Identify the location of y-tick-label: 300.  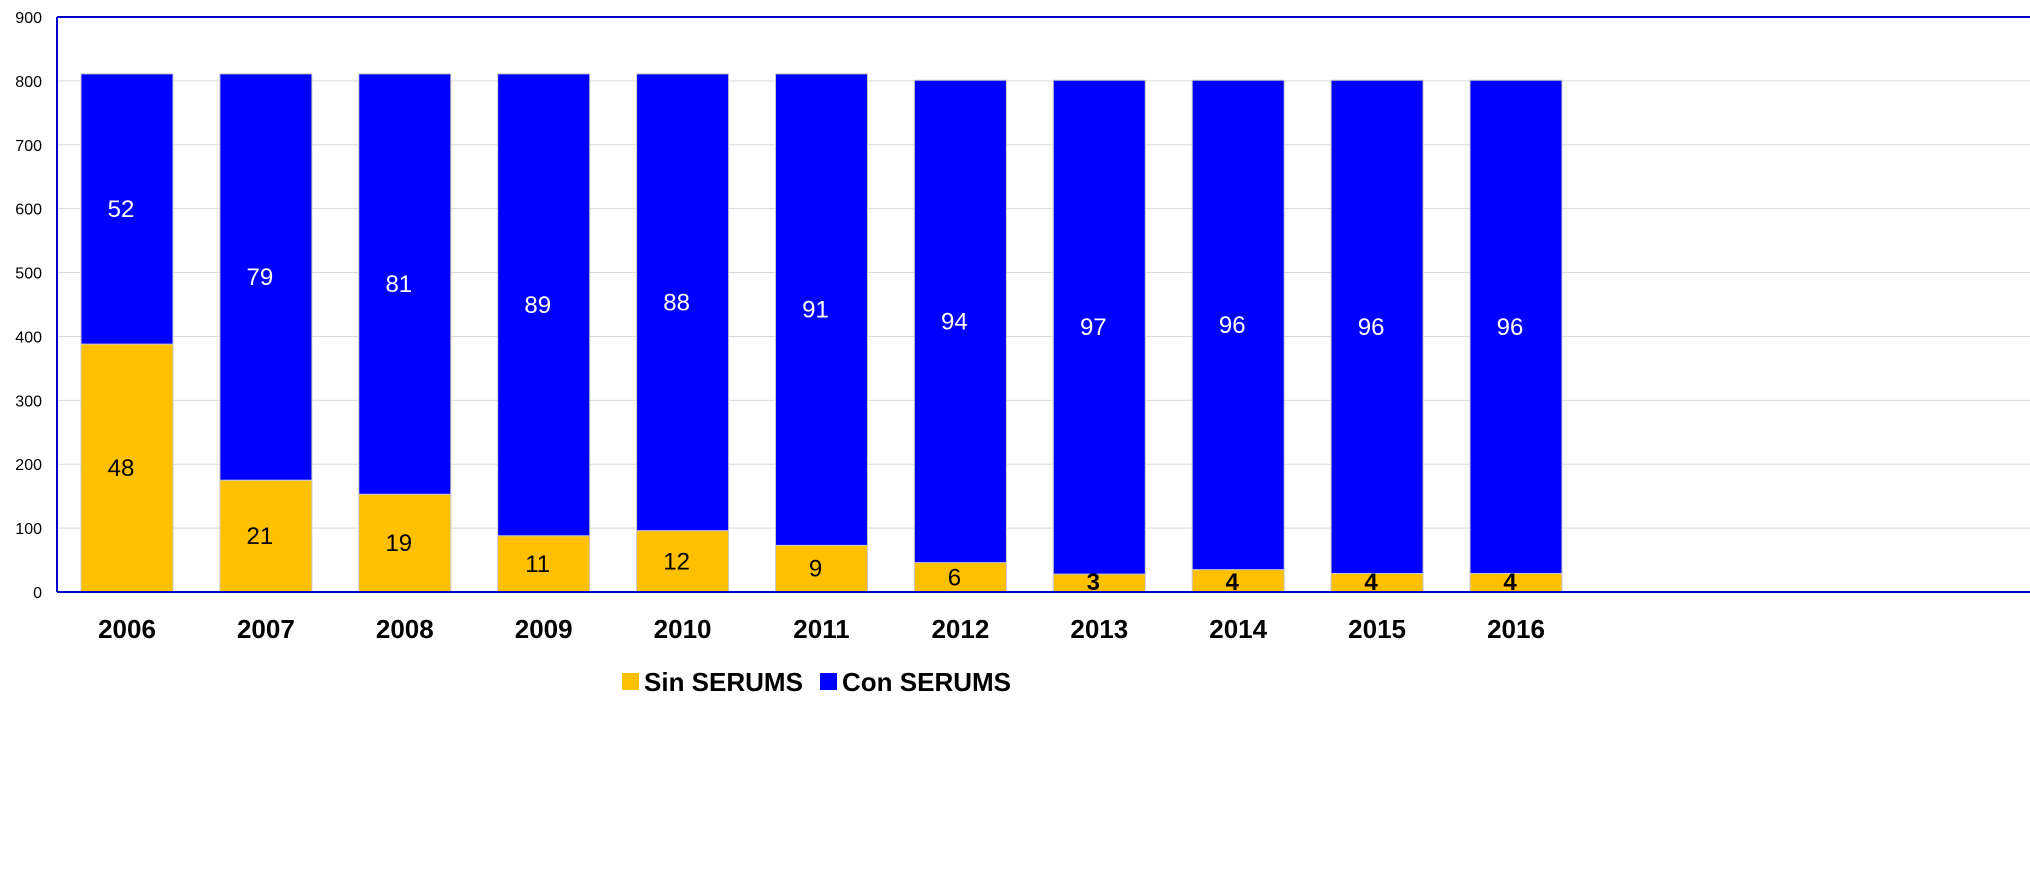
(28, 401).